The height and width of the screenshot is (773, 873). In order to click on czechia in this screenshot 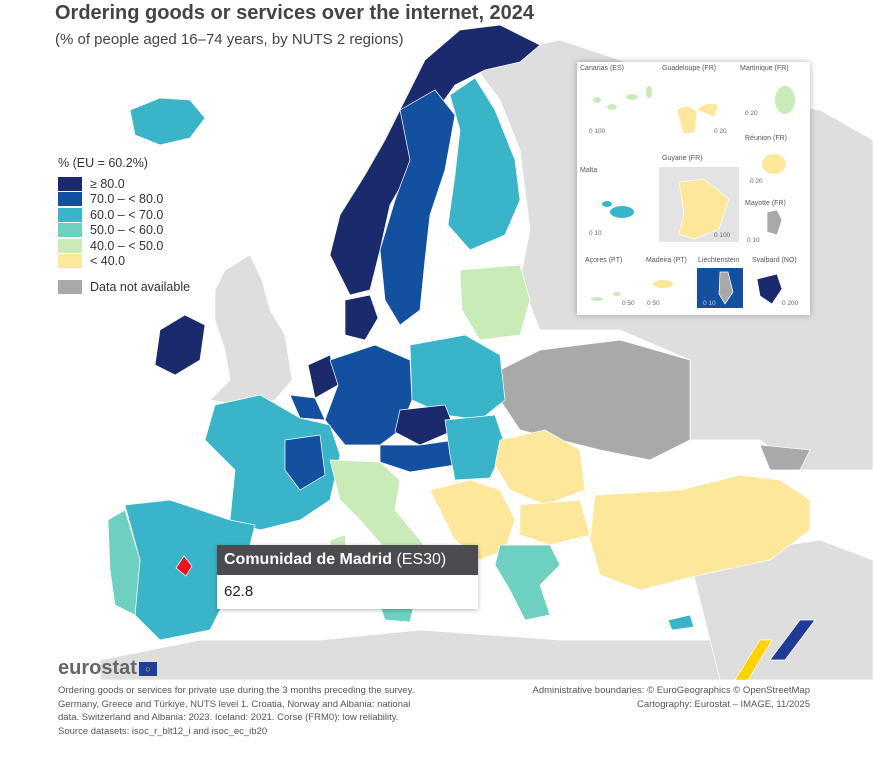, I will do `click(425, 425)`.